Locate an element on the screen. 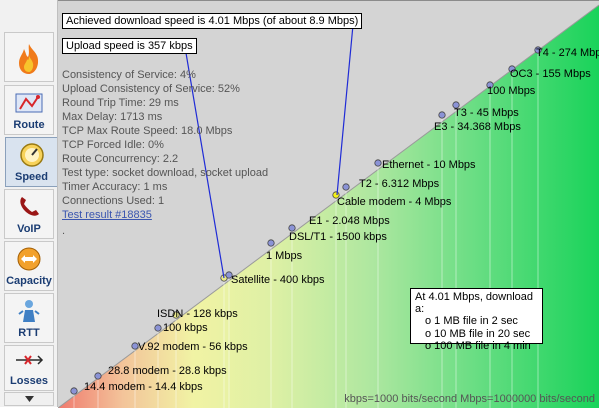  sidebar-item-speed: Speed is located at coordinates (31, 162).